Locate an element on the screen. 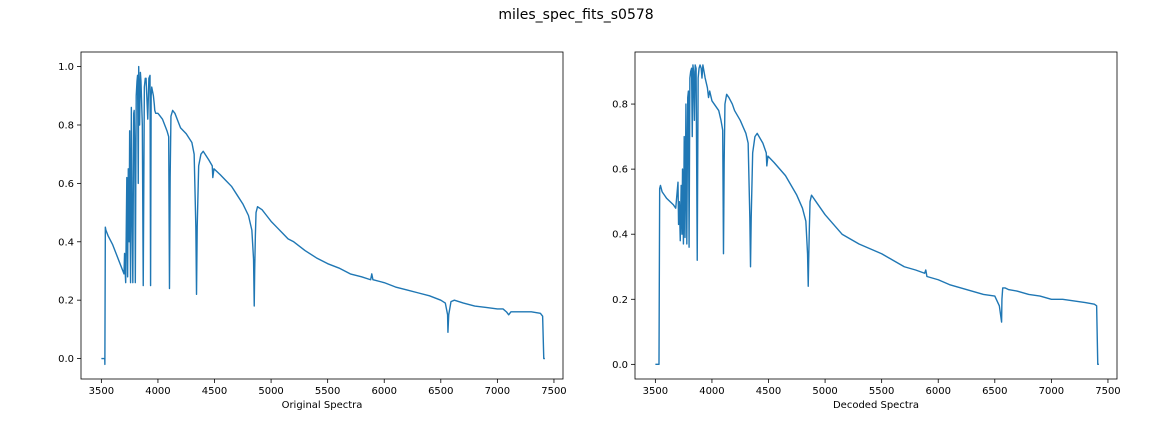 The height and width of the screenshot is (432, 1152). x-axis-label: Original Spectra is located at coordinates (322, 405).